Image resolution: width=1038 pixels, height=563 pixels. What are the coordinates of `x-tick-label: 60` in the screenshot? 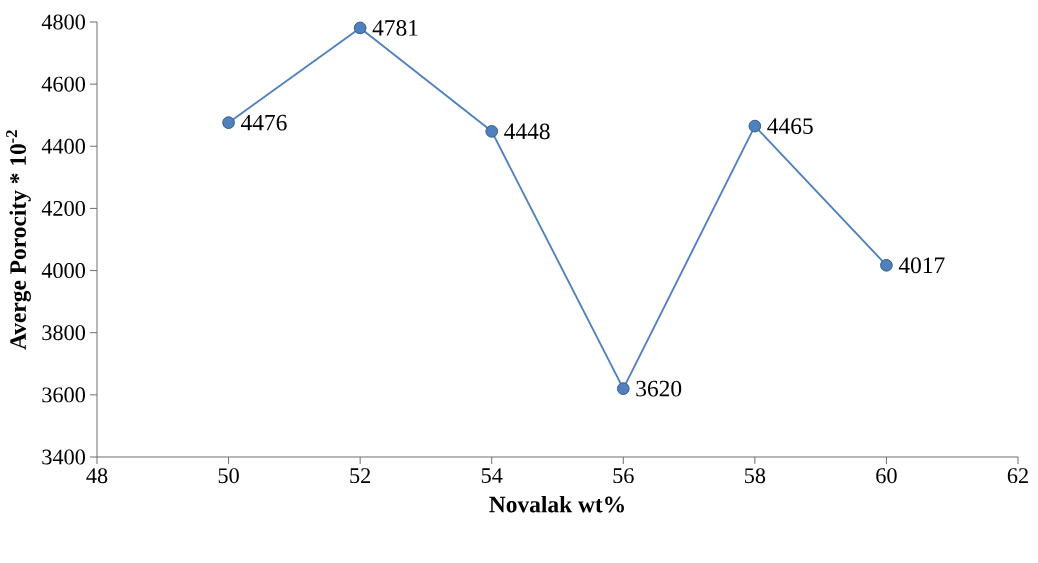 It's located at (886, 476).